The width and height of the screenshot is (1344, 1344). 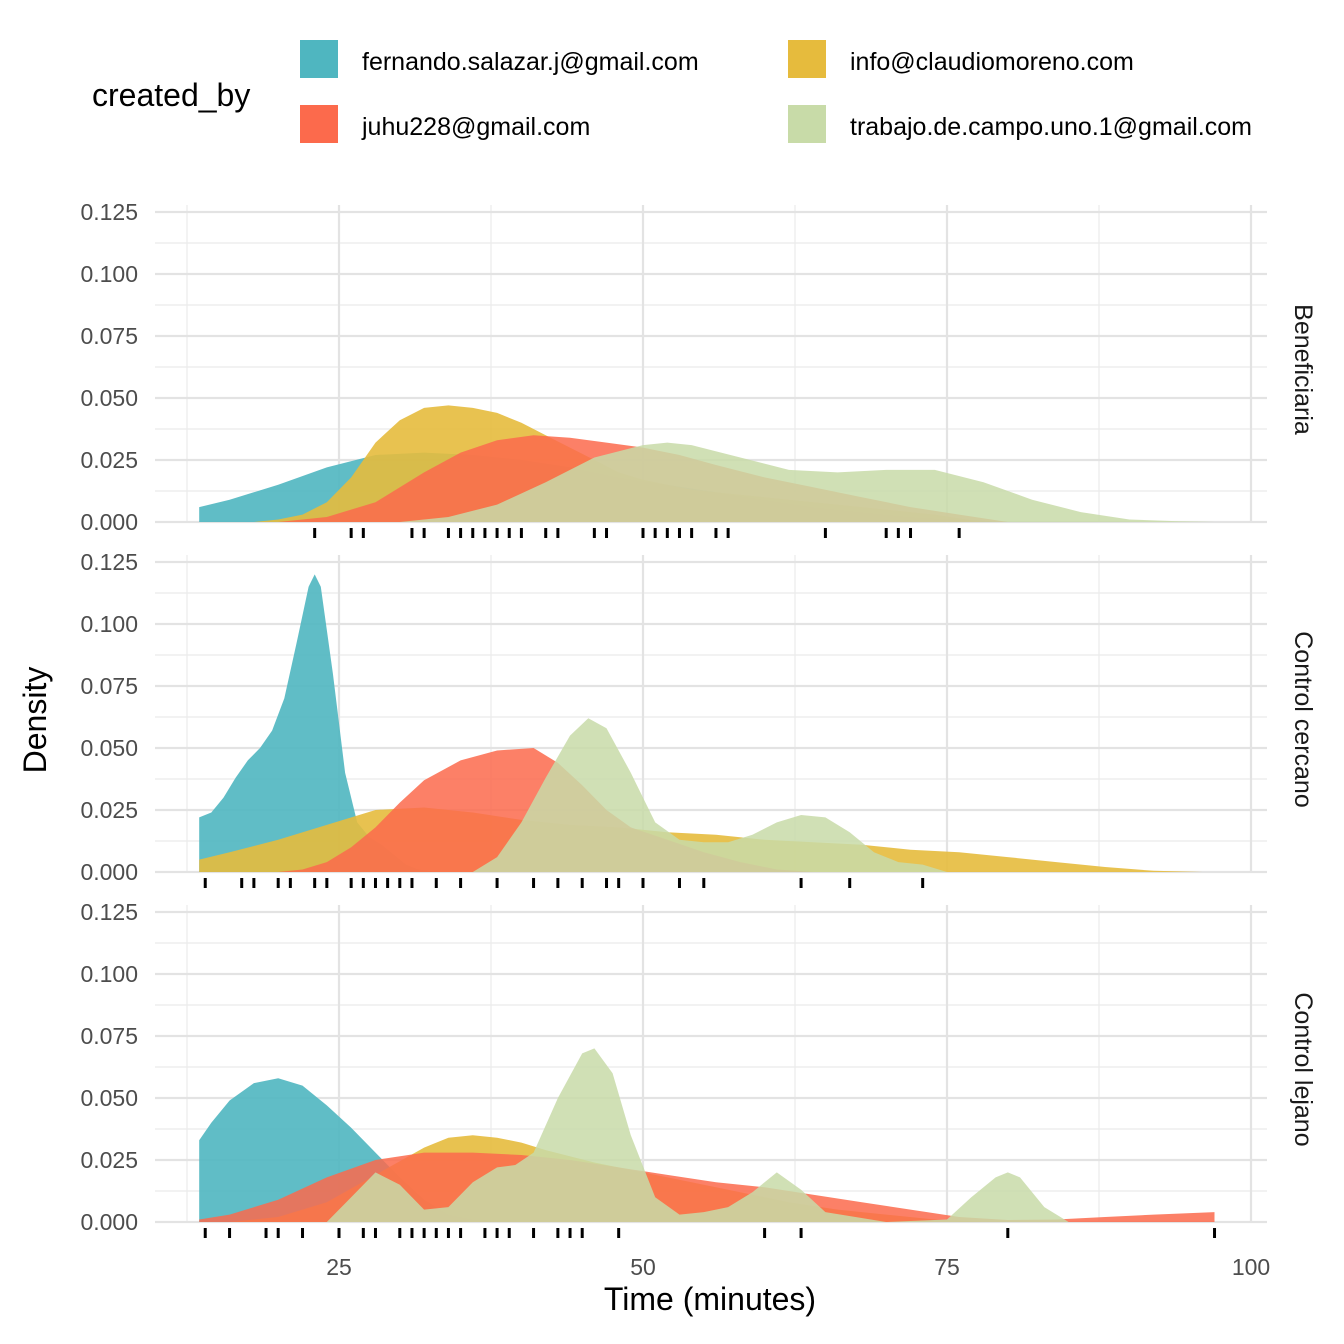 I want to click on legend-title: created_by, so click(x=171, y=95).